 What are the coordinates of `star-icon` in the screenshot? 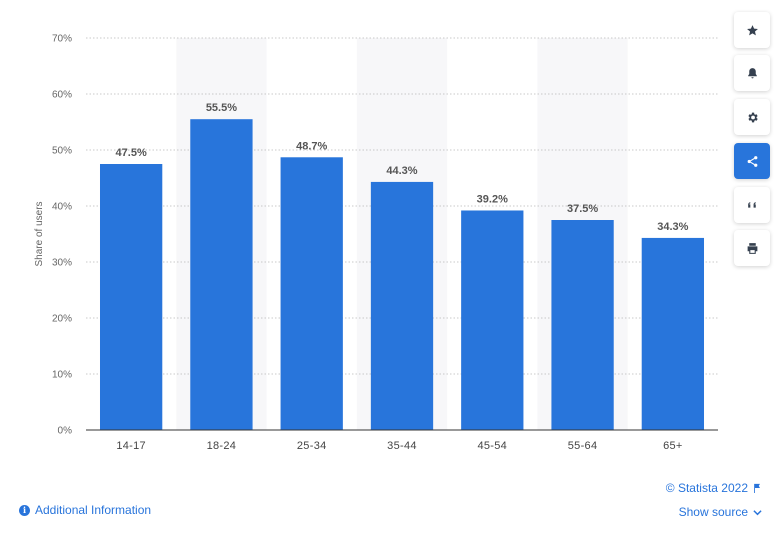 It's located at (752, 29).